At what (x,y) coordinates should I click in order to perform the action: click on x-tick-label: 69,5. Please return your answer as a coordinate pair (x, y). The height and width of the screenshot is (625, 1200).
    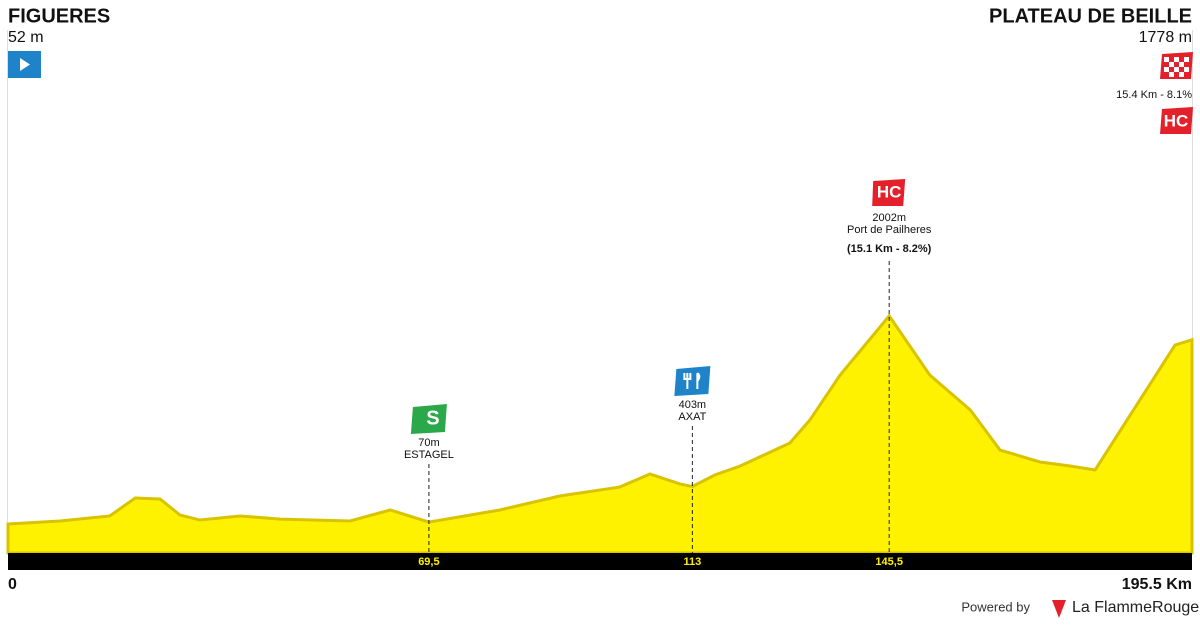
    Looking at the image, I should click on (428, 562).